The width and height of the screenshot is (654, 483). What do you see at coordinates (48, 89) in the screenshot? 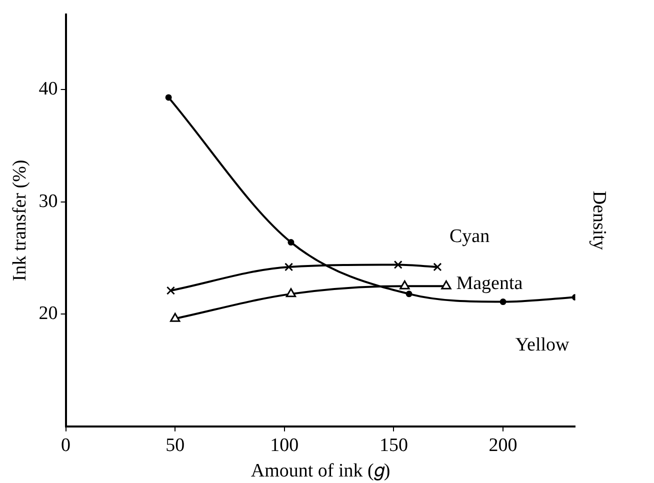
I see `y-tick-label: 40` at bounding box center [48, 89].